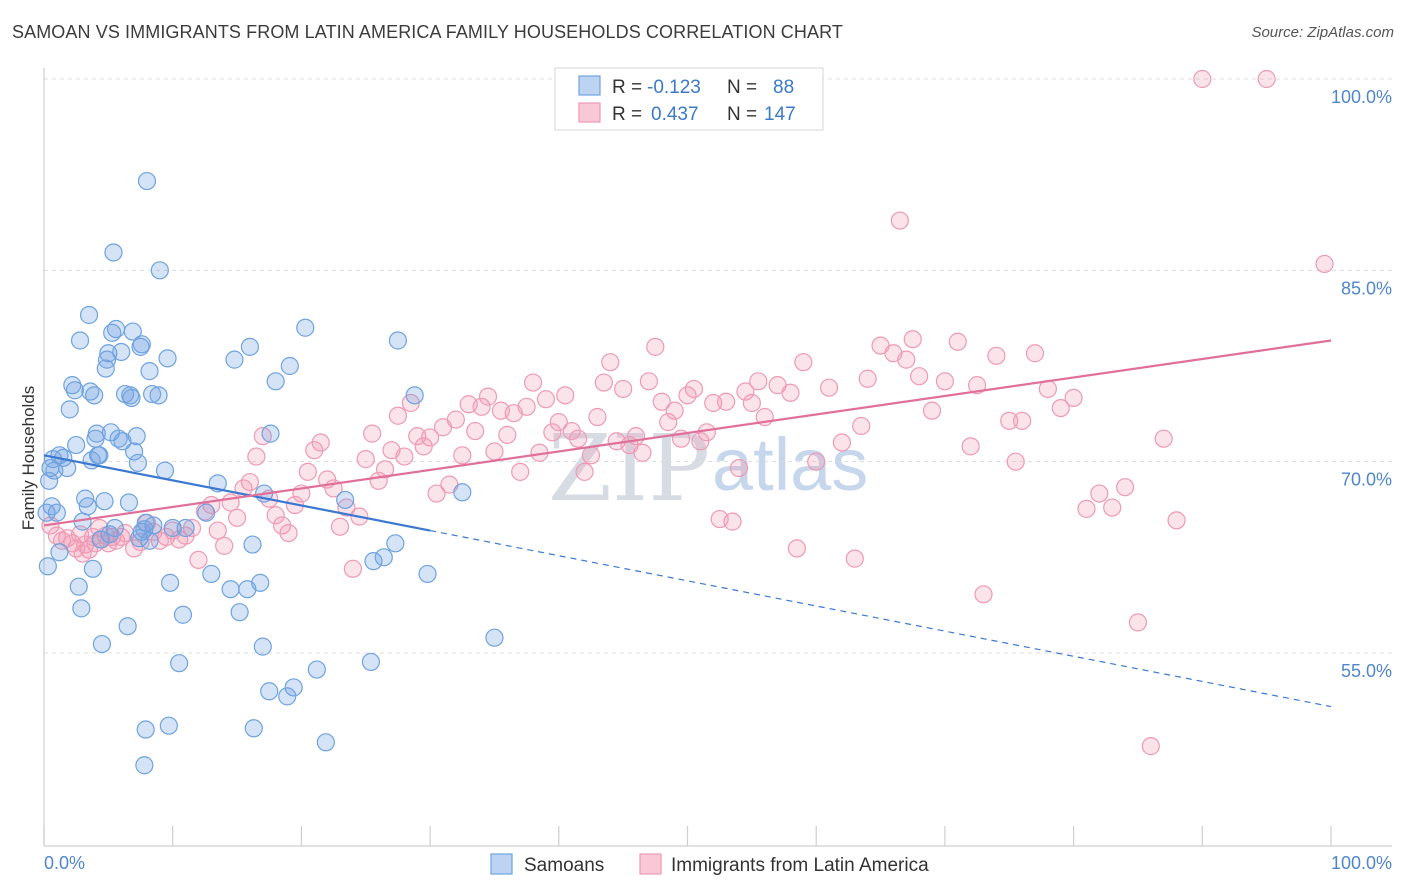 The height and width of the screenshot is (892, 1406). Describe the element at coordinates (589, 112) in the screenshot. I see `legend-swatch-latin-america` at that location.